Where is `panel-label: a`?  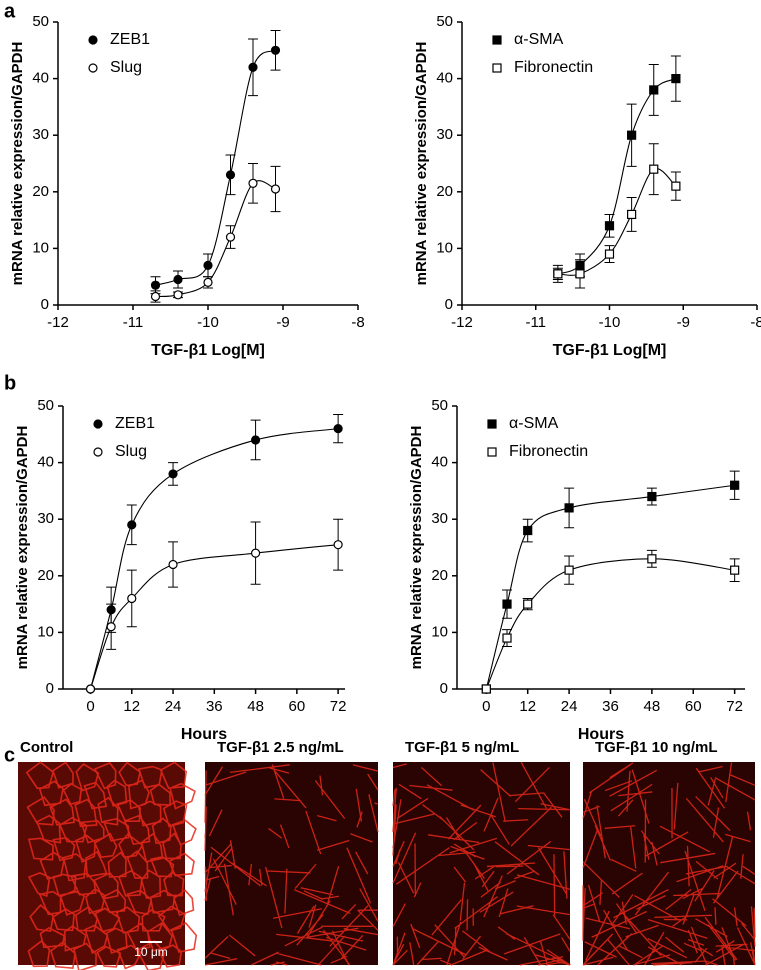
panel-label: a is located at coordinates (10, 11).